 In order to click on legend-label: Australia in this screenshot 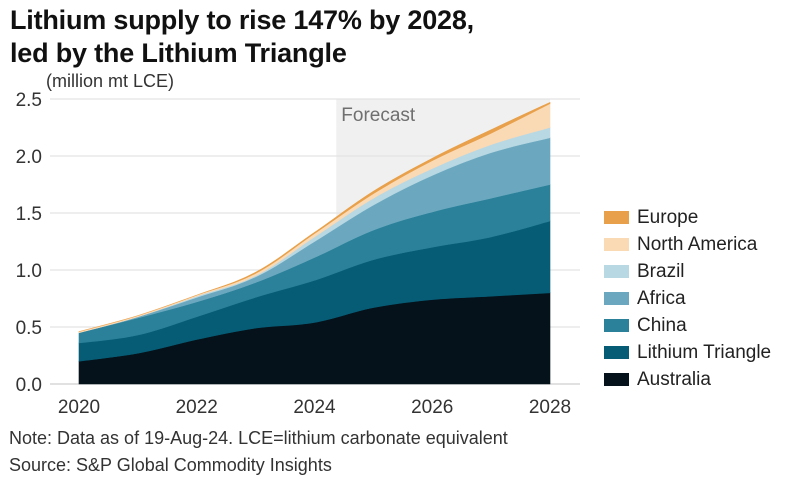, I will do `click(674, 379)`.